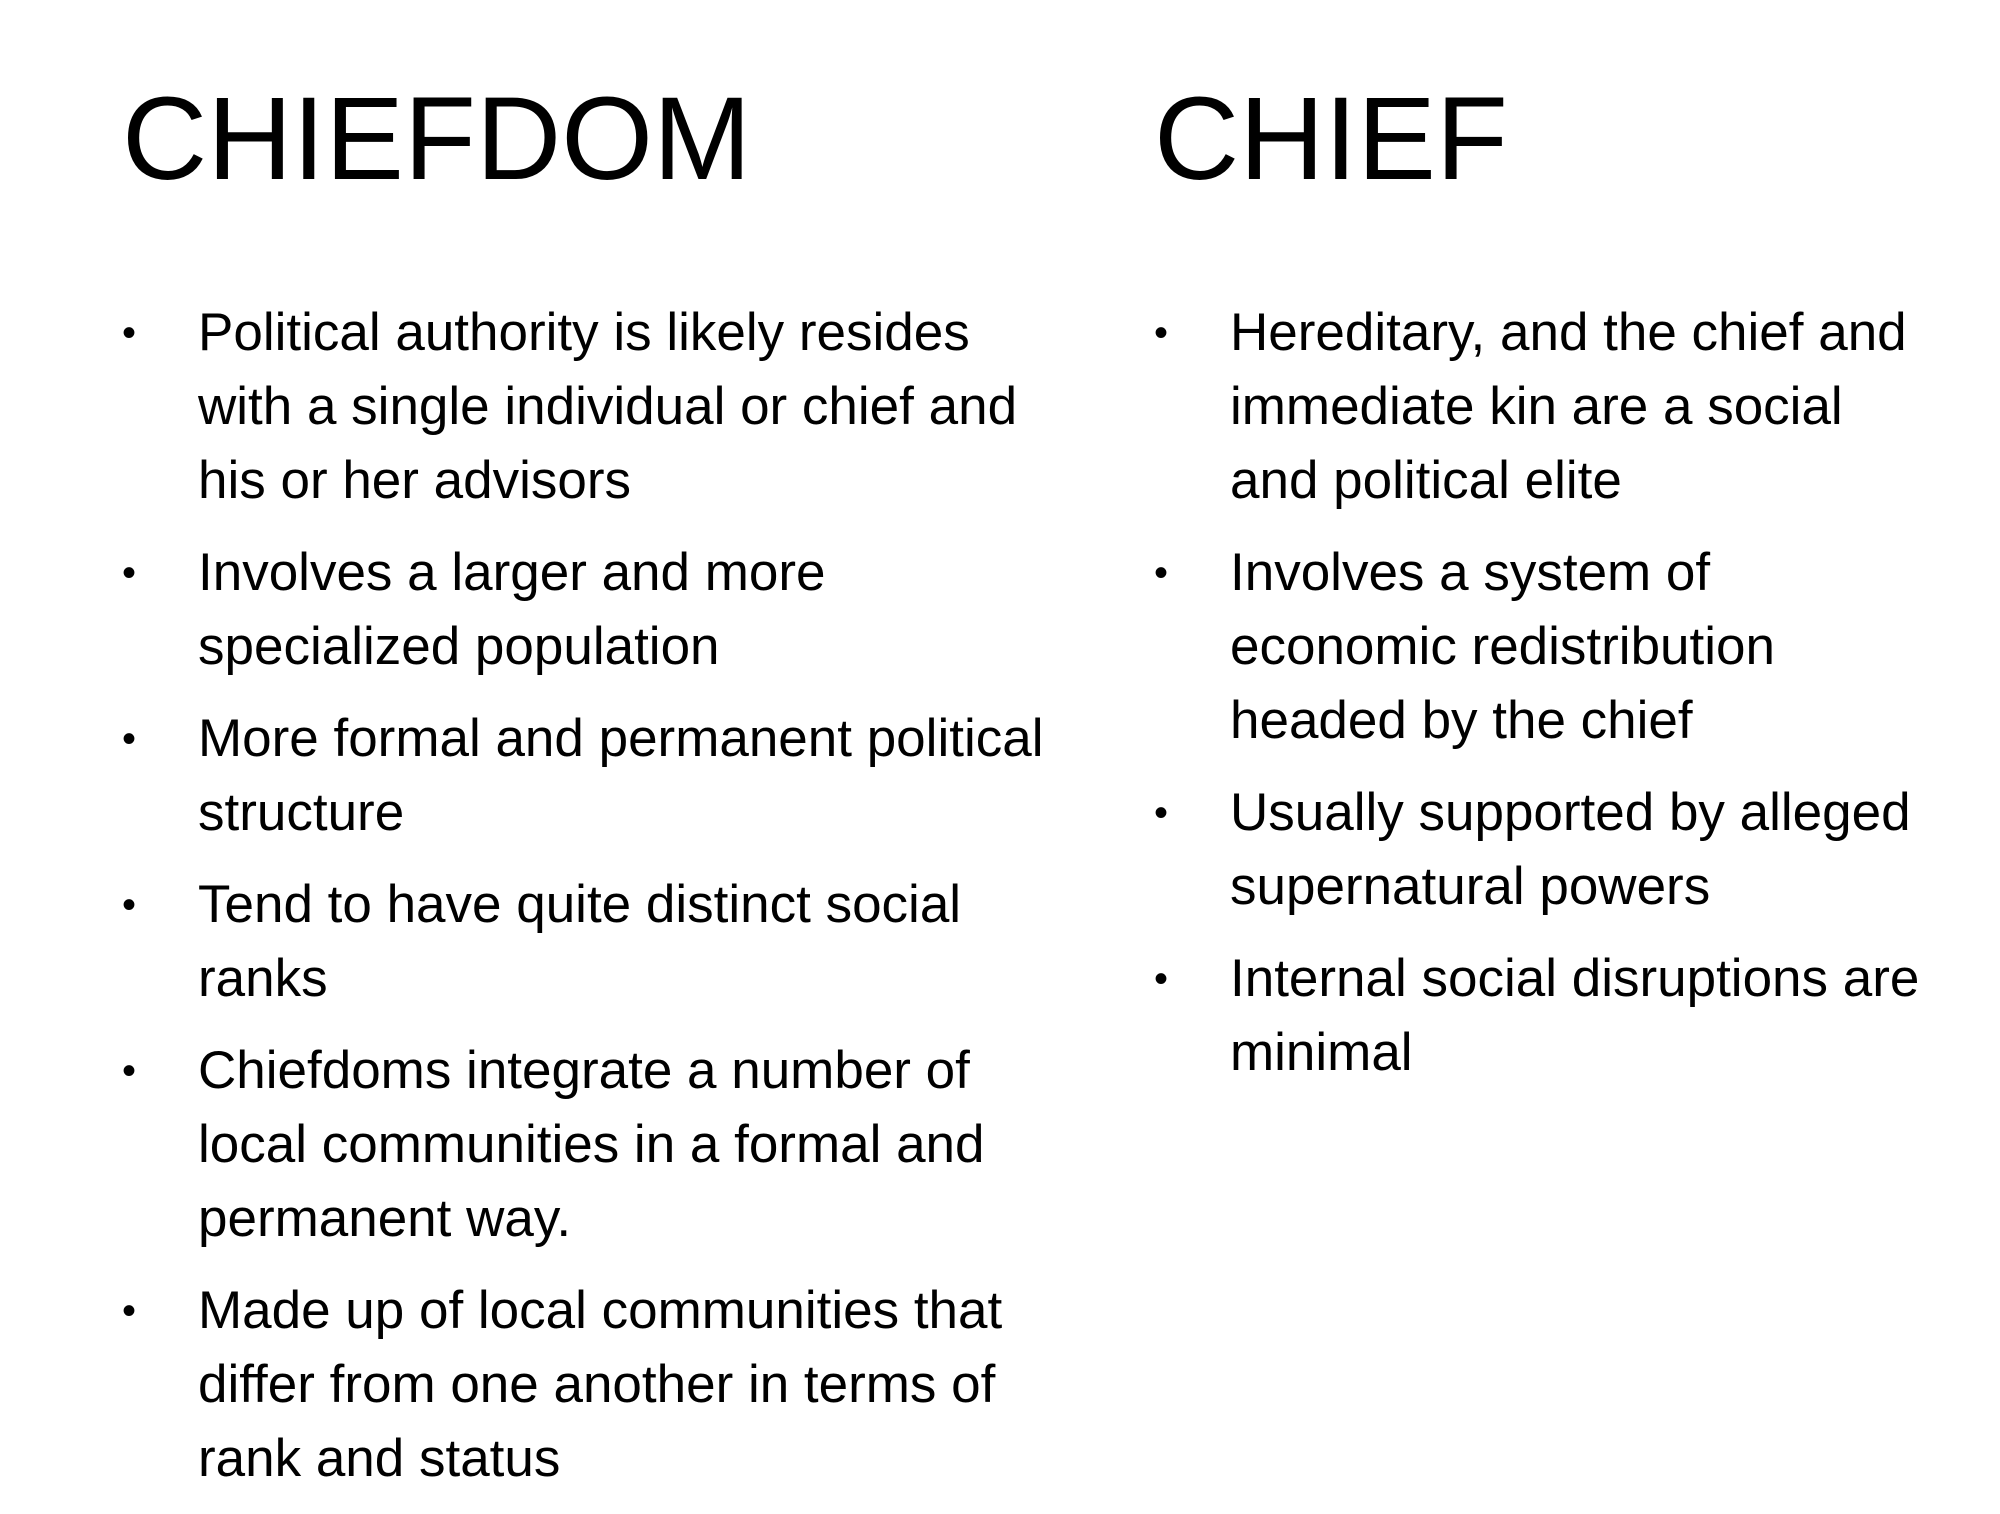 This screenshot has height=1514, width=2000. What do you see at coordinates (1575, 1015) in the screenshot?
I see `bullet-text: Internal social disruptions are minimal` at bounding box center [1575, 1015].